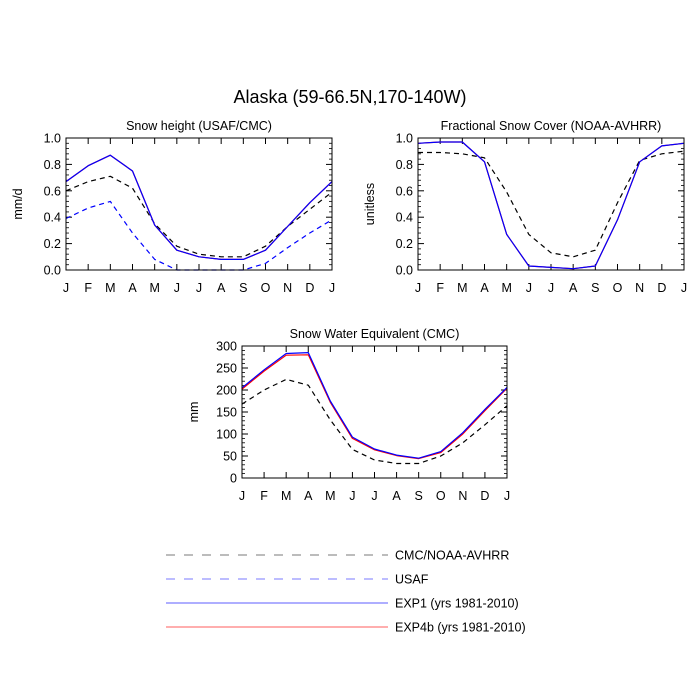 The image size is (700, 700). What do you see at coordinates (370, 204) in the screenshot?
I see `y-axis-label: unitless` at bounding box center [370, 204].